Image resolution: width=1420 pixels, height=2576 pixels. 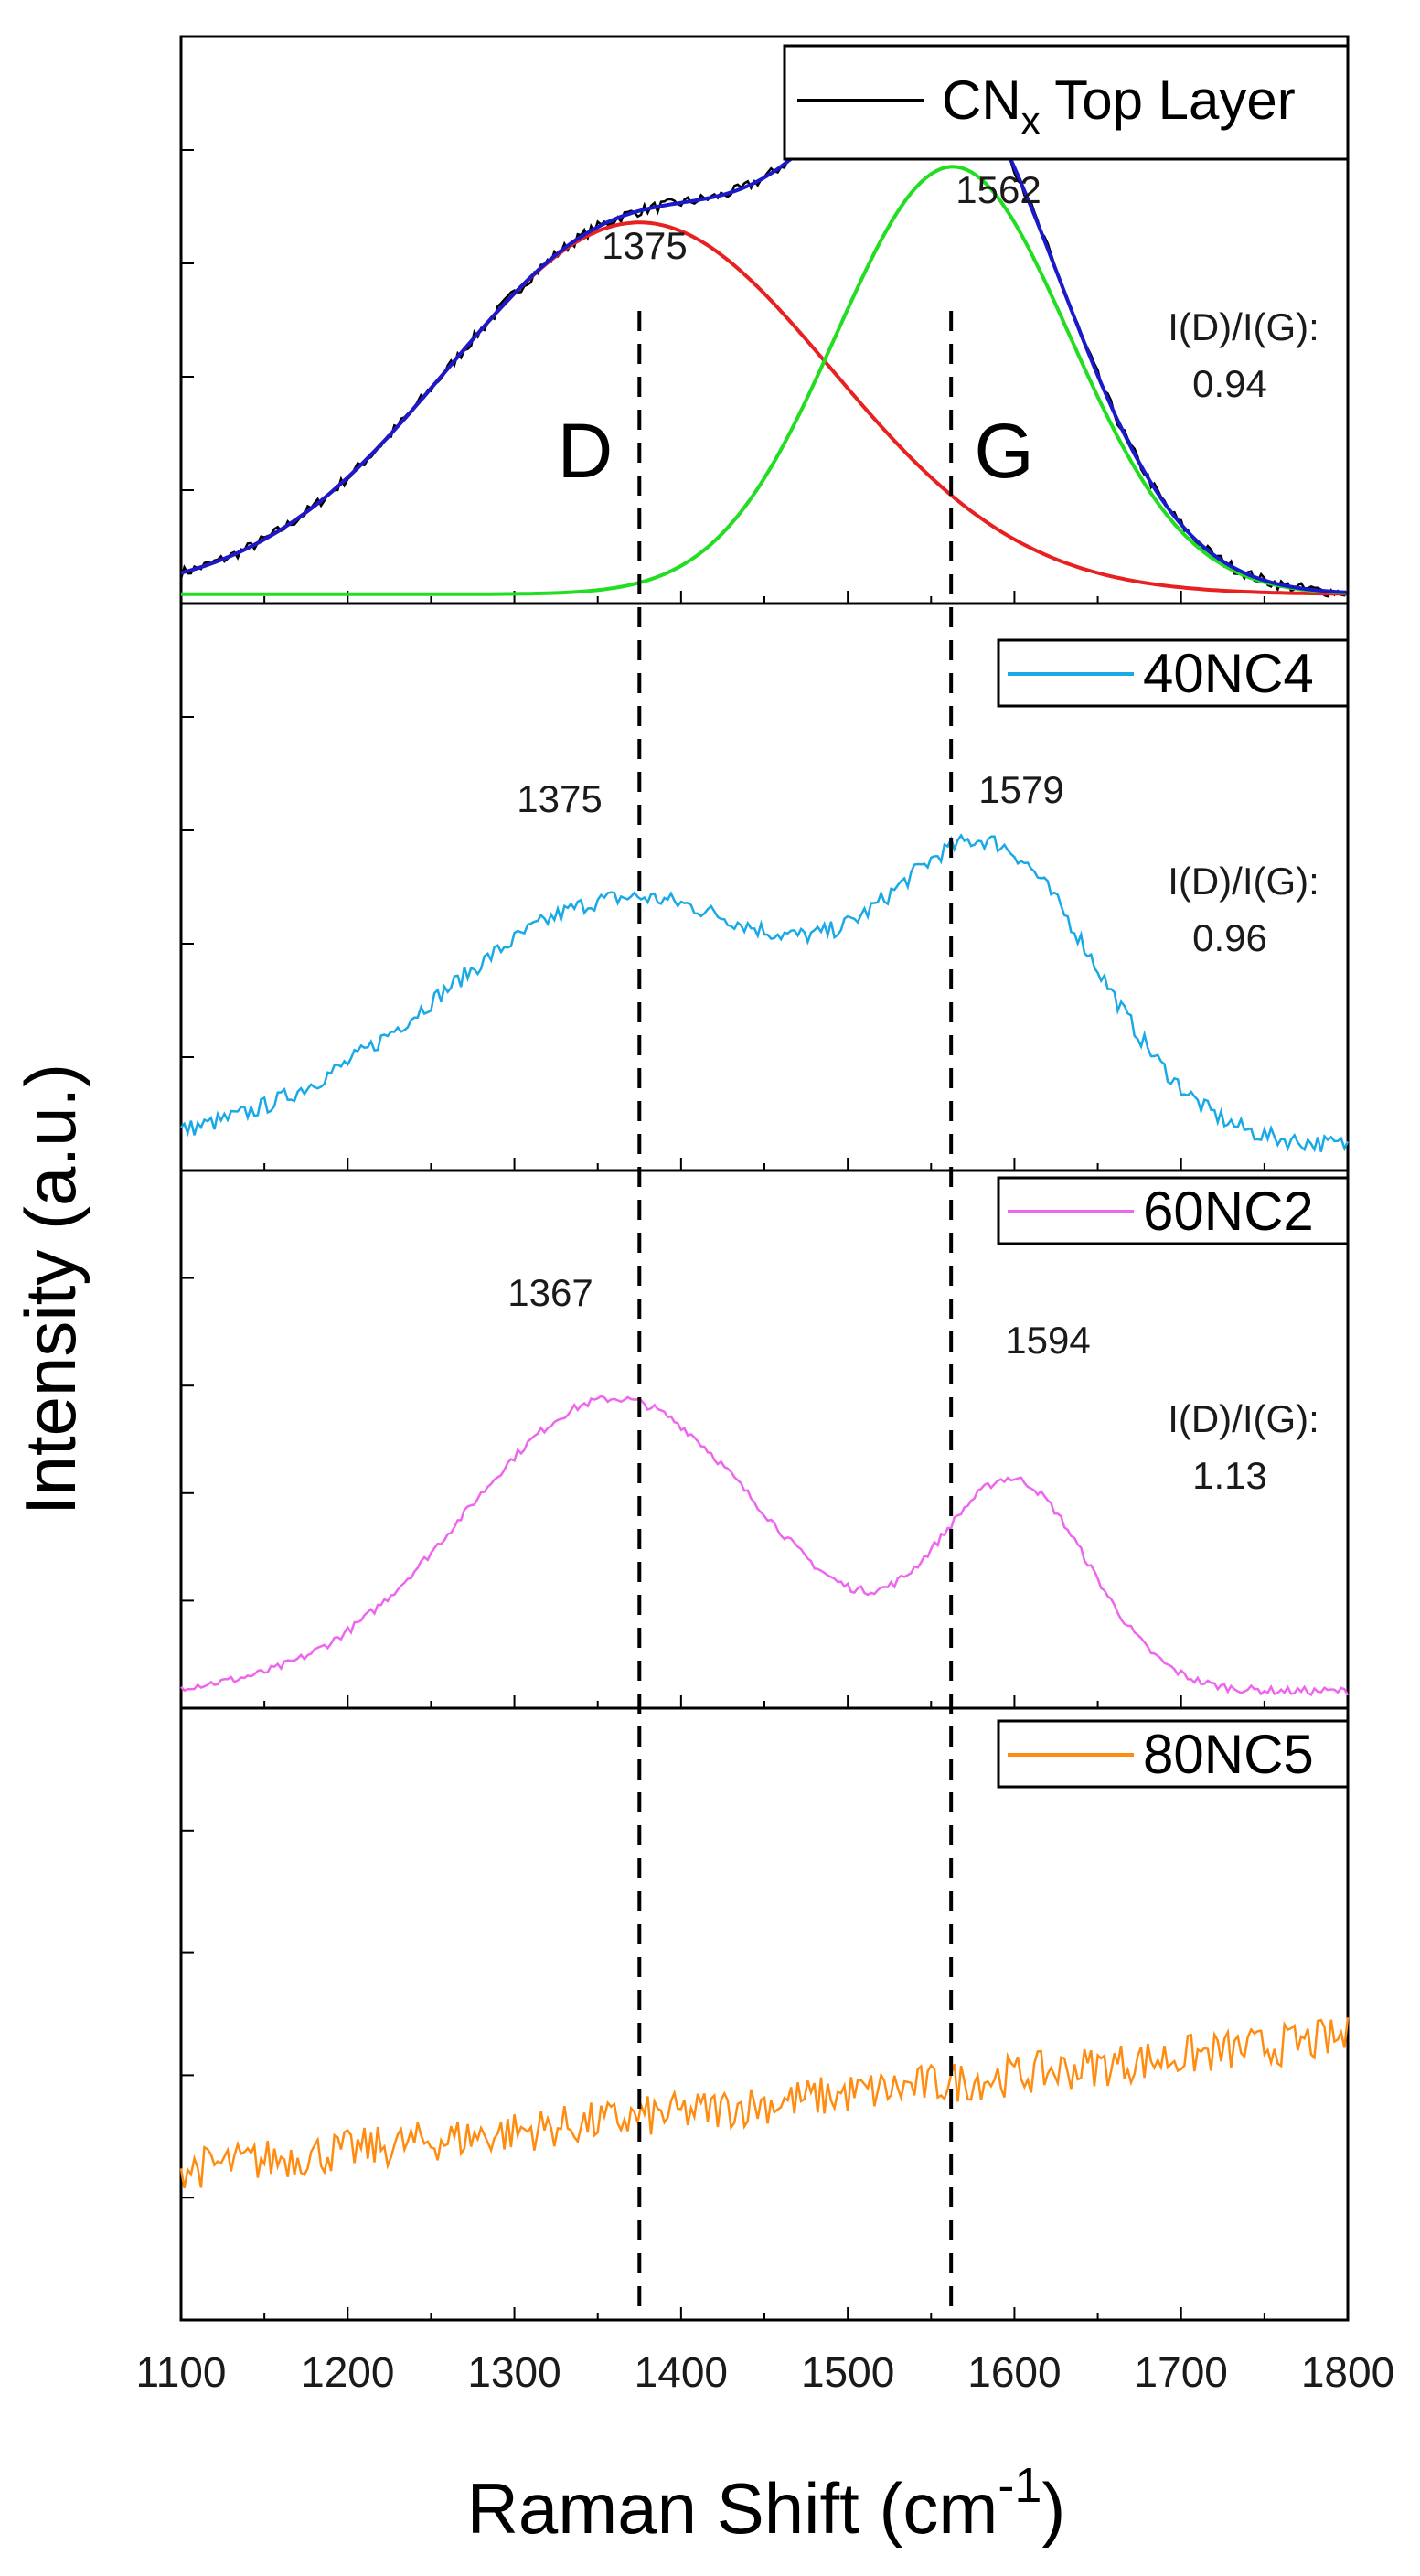 What do you see at coordinates (764, 2103) in the screenshot?
I see `series-80nc5-line` at bounding box center [764, 2103].